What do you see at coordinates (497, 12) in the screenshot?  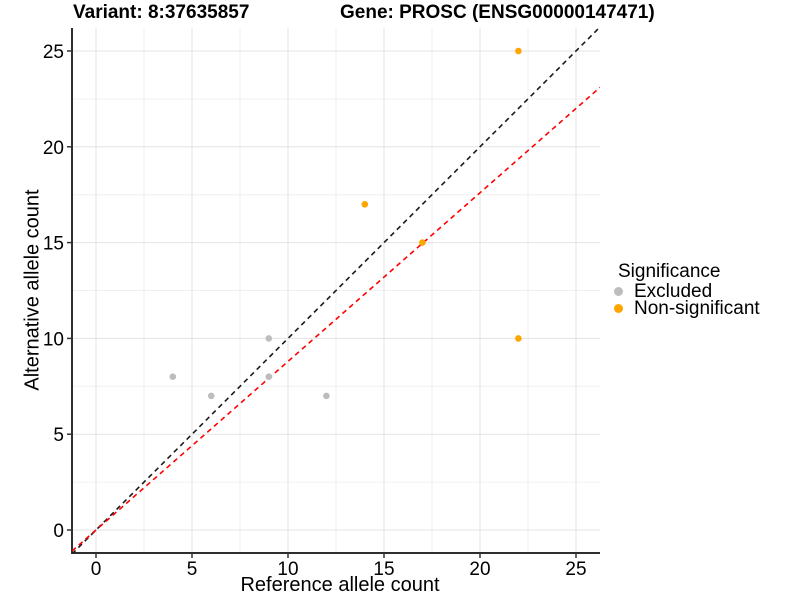 I see `gene-title: Gene: PROSC (ENSG00000147471)` at bounding box center [497, 12].